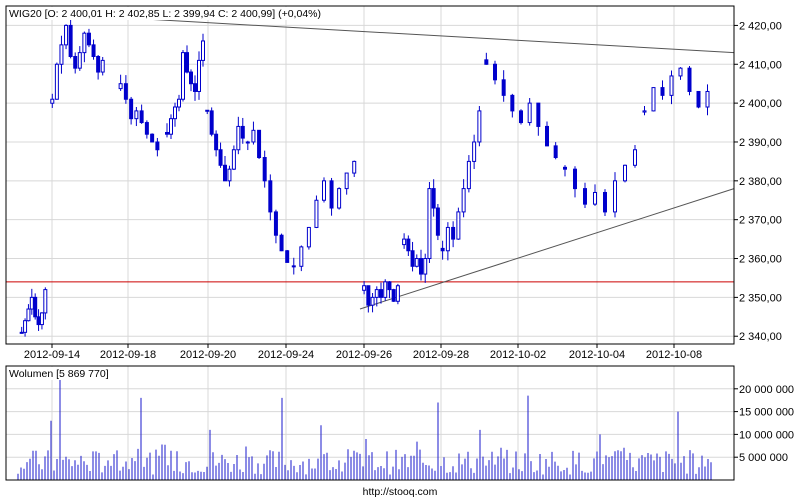 Image resolution: width=800 pixels, height=500 pixels. What do you see at coordinates (597, 355) in the screenshot?
I see `price-x-tick-label: 2012-10-04` at bounding box center [597, 355].